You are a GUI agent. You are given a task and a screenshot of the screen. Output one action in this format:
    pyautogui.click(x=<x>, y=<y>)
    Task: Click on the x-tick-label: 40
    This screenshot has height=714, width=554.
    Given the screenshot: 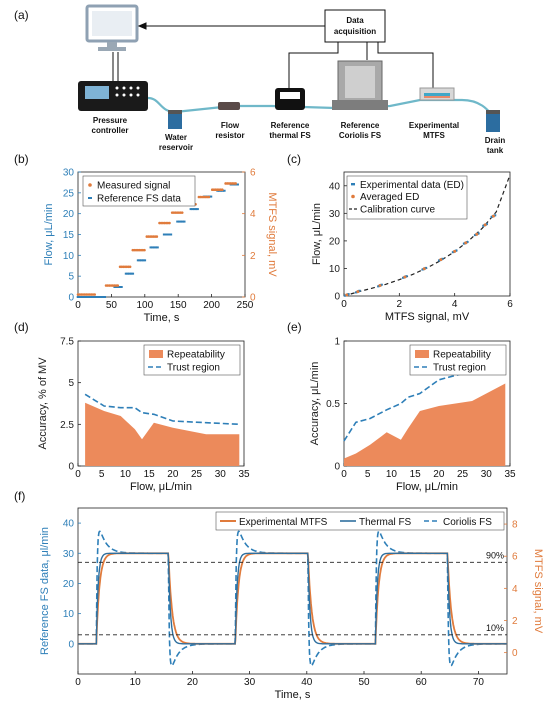 What is the action you would take?
    pyautogui.click(x=307, y=682)
    